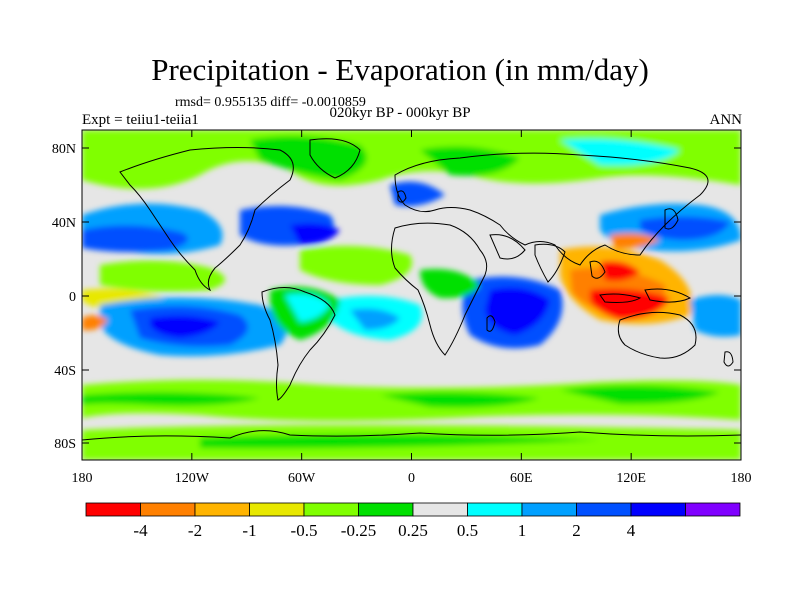  What do you see at coordinates (400, 69) in the screenshot?
I see `chart-title: Precipitation - Evaporation (in mm/day)` at bounding box center [400, 69].